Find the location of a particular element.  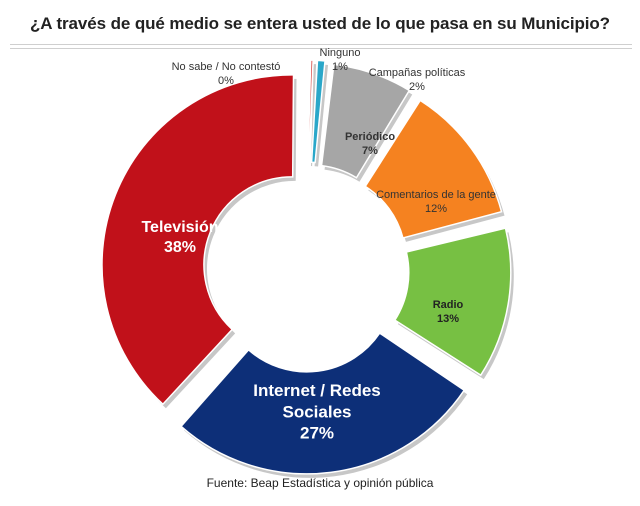

slice-label-2: Campañas políticas 2% is located at coordinates (417, 80).